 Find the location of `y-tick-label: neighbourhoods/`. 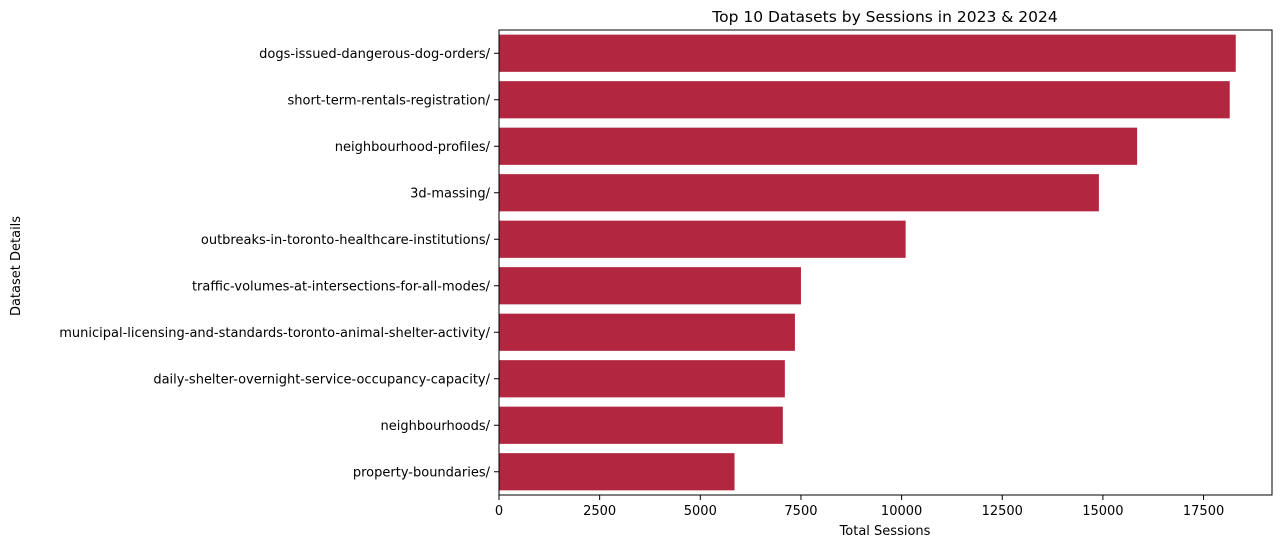

y-tick-label: neighbourhoods/ is located at coordinates (436, 426).